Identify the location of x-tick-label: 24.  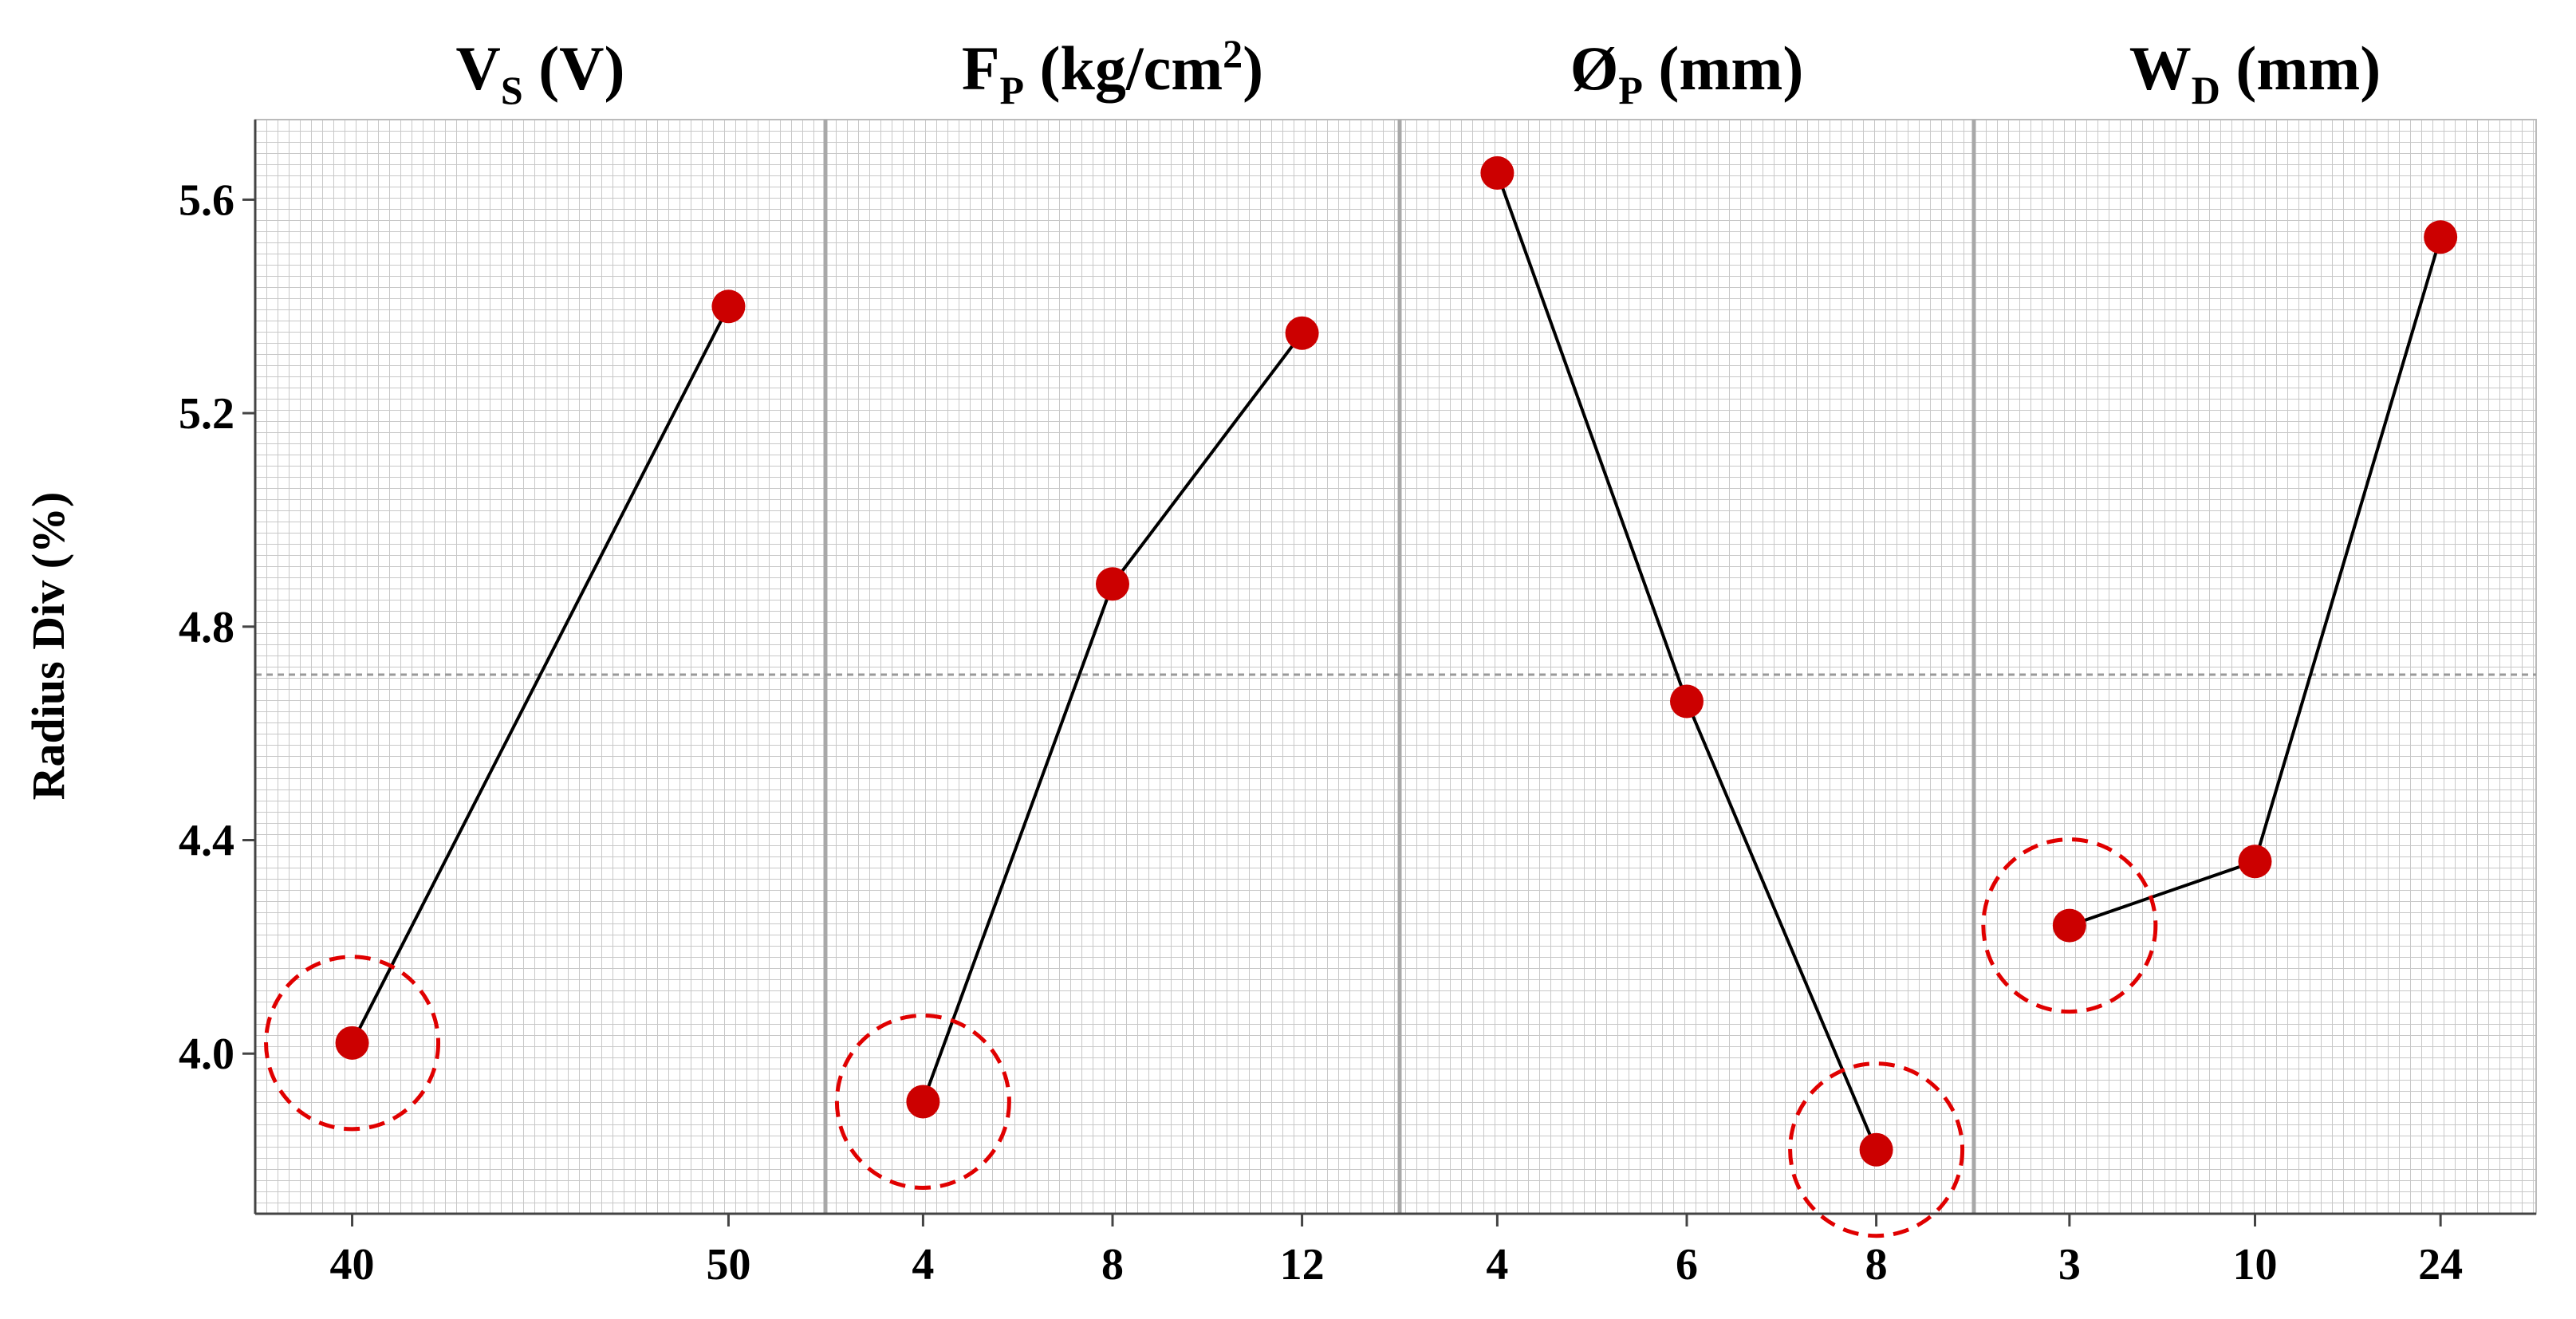
(2440, 1264).